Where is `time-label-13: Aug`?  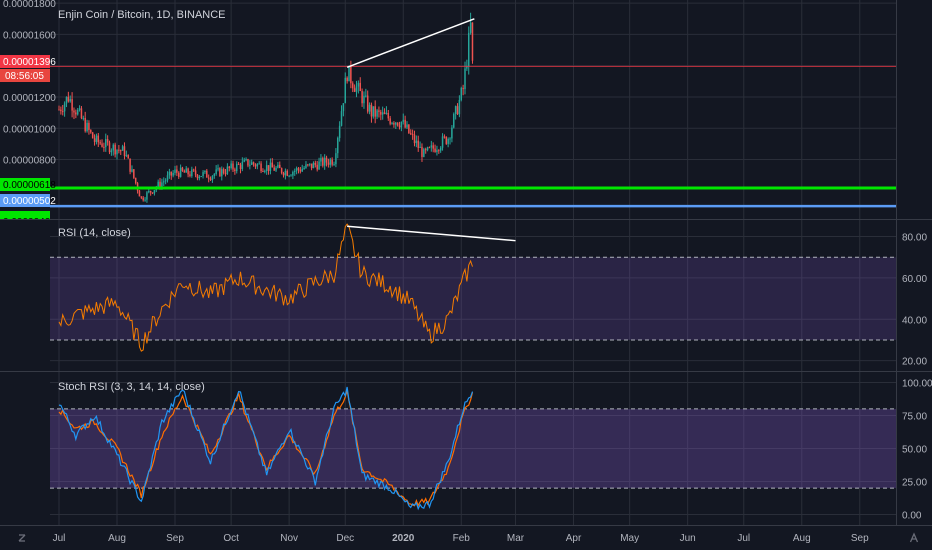
time-label-13: Aug is located at coordinates (802, 538).